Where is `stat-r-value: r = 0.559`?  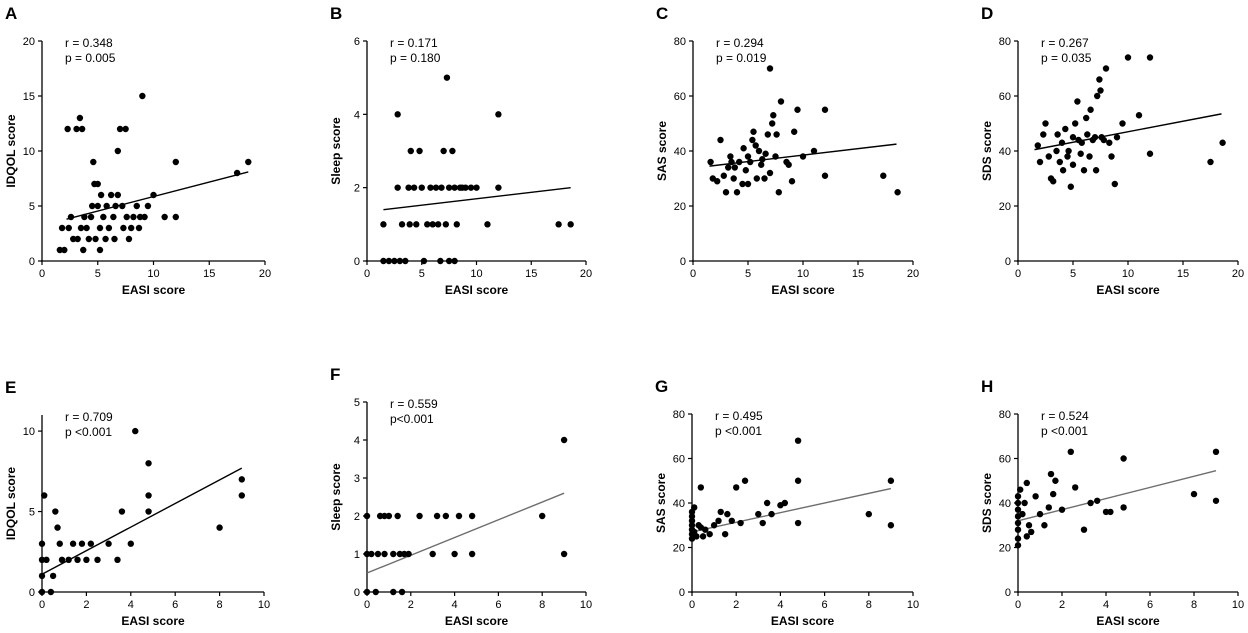 stat-r-value: r = 0.559 is located at coordinates (414, 404).